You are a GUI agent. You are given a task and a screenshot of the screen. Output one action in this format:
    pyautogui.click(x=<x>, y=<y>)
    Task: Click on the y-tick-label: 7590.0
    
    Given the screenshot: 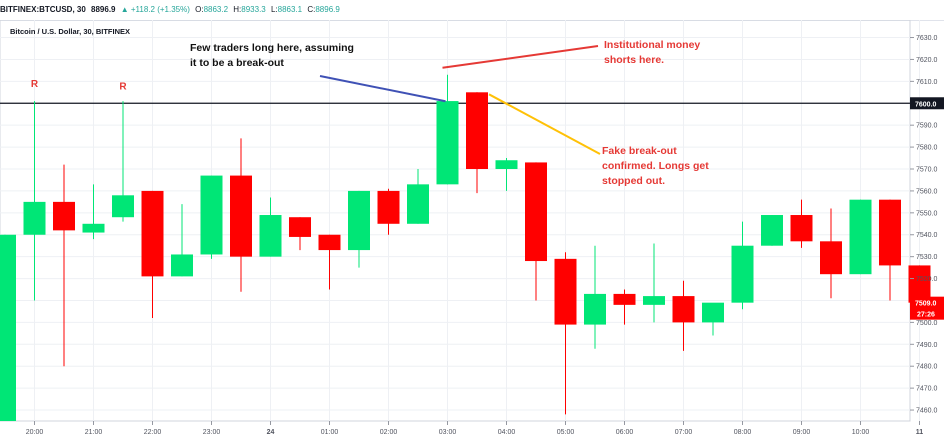 What is the action you would take?
    pyautogui.click(x=927, y=126)
    